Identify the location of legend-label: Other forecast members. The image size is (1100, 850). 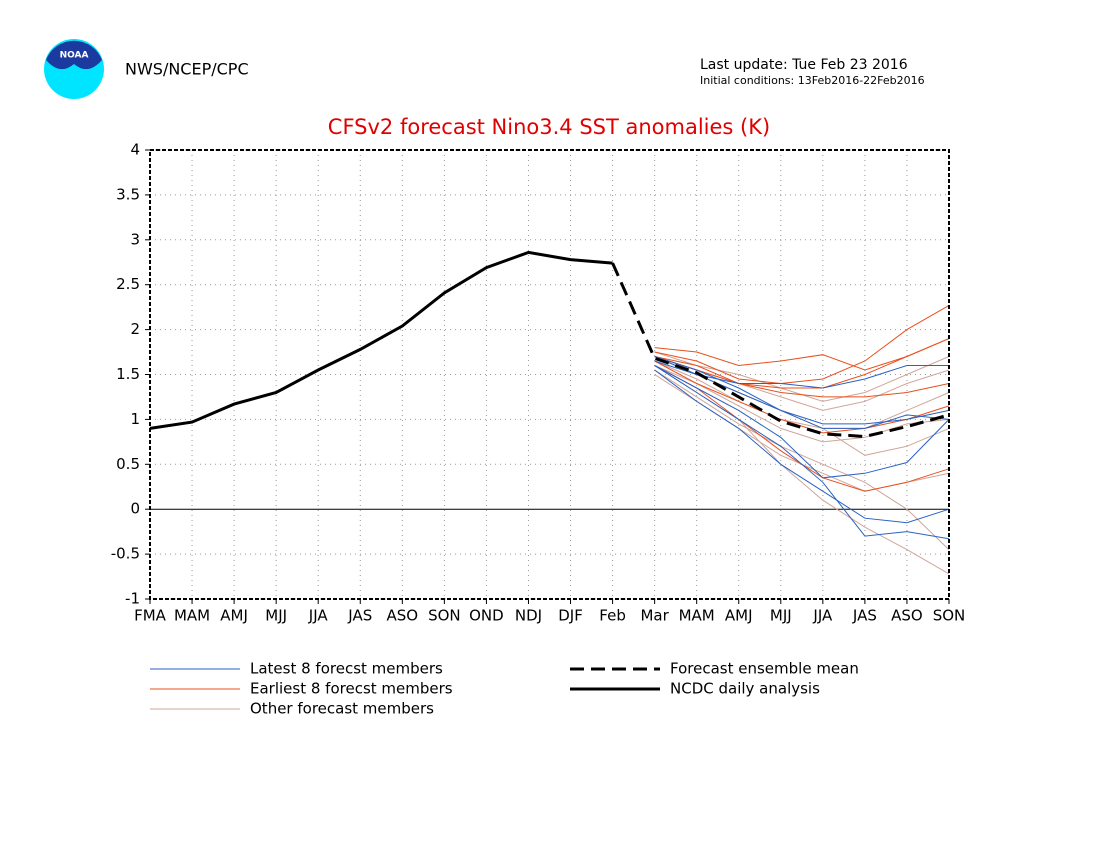
(342, 709).